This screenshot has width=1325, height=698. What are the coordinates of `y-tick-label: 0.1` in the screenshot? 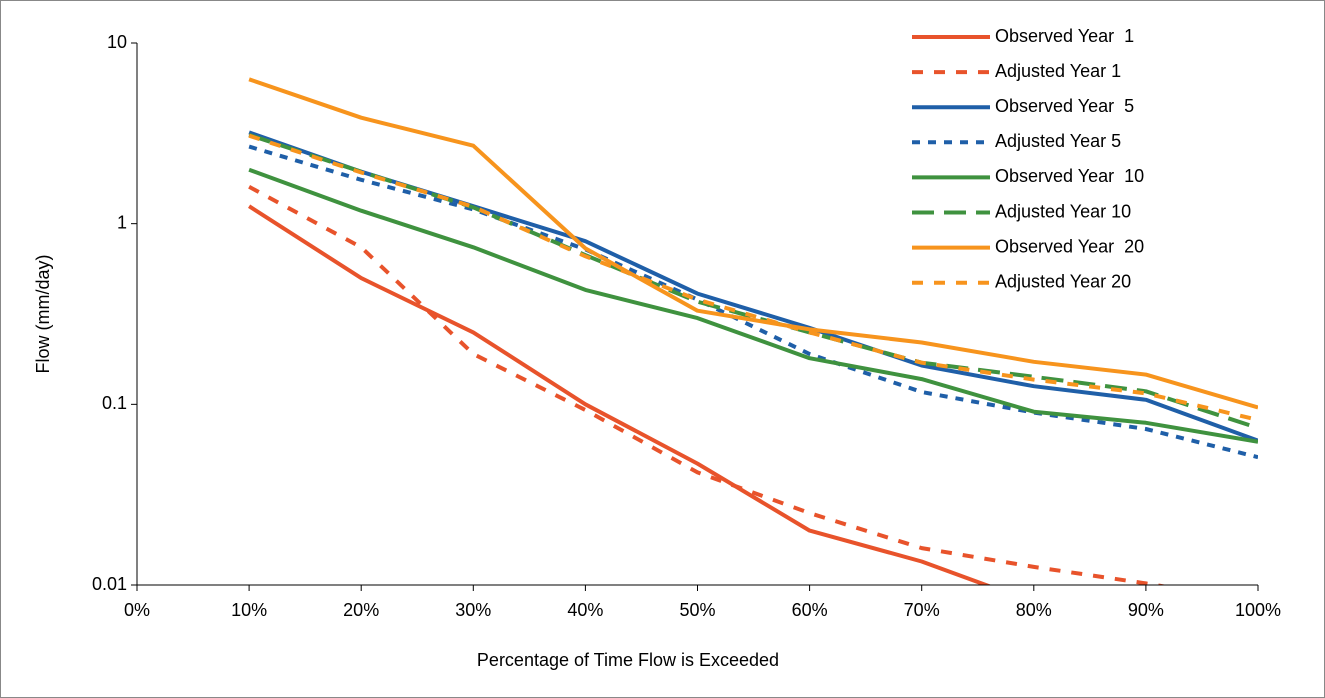 It's located at (114, 403).